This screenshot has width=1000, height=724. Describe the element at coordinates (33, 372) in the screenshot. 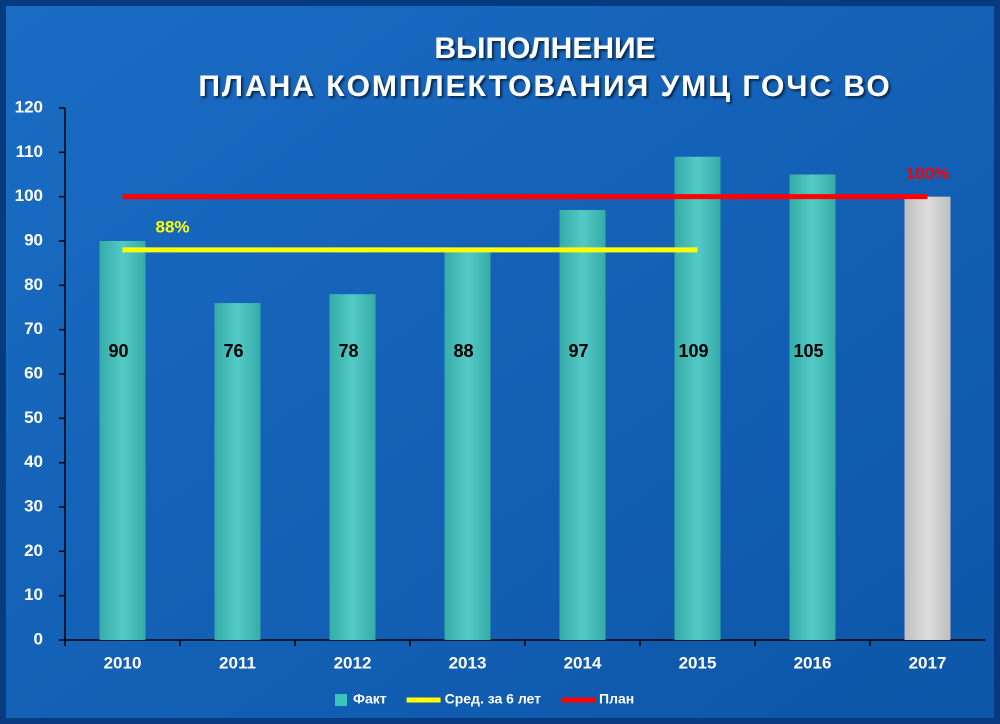

I see `y-tick-label: 60` at that location.